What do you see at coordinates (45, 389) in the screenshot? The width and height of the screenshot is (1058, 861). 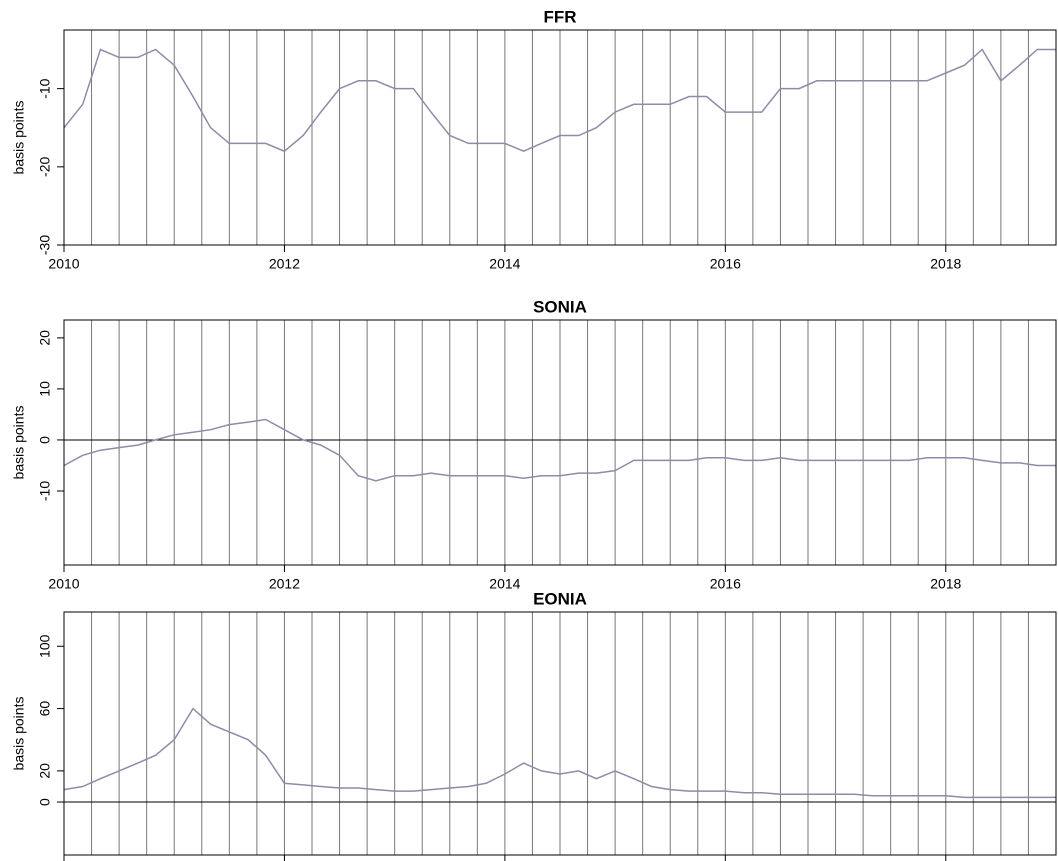 I see `y-tick-label: 10` at bounding box center [45, 389].